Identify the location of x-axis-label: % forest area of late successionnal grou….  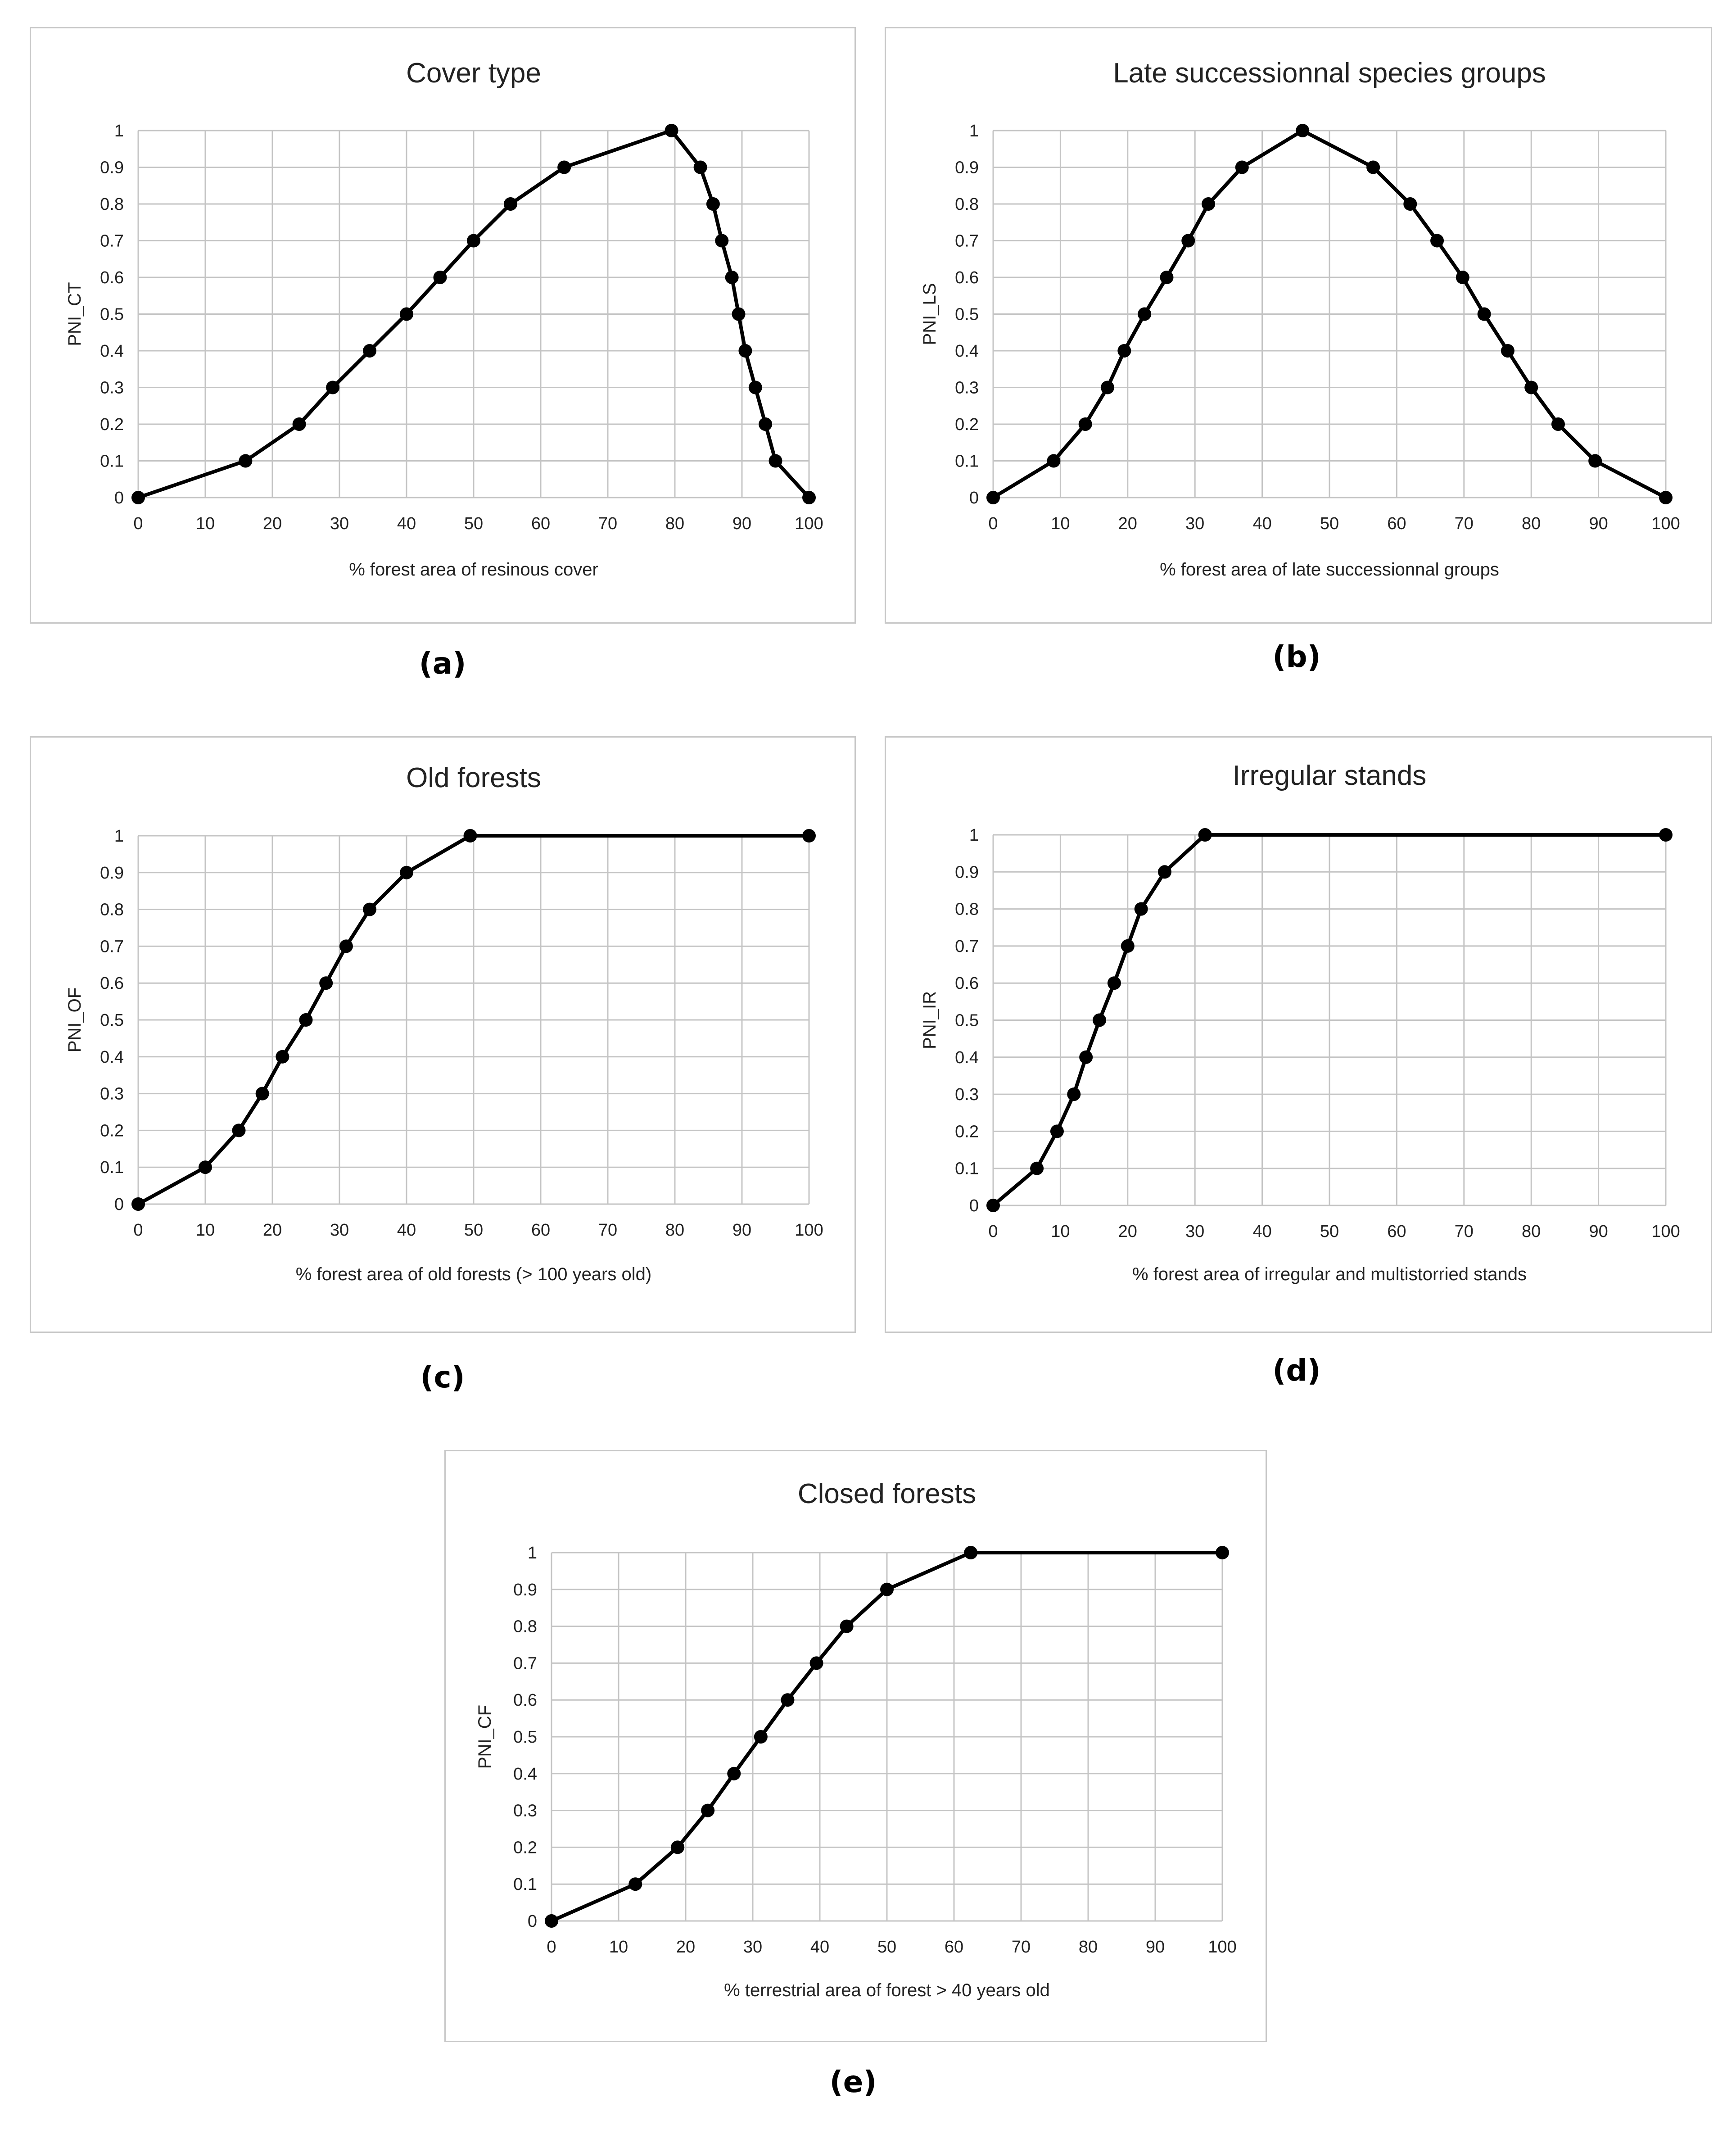
(1329, 570).